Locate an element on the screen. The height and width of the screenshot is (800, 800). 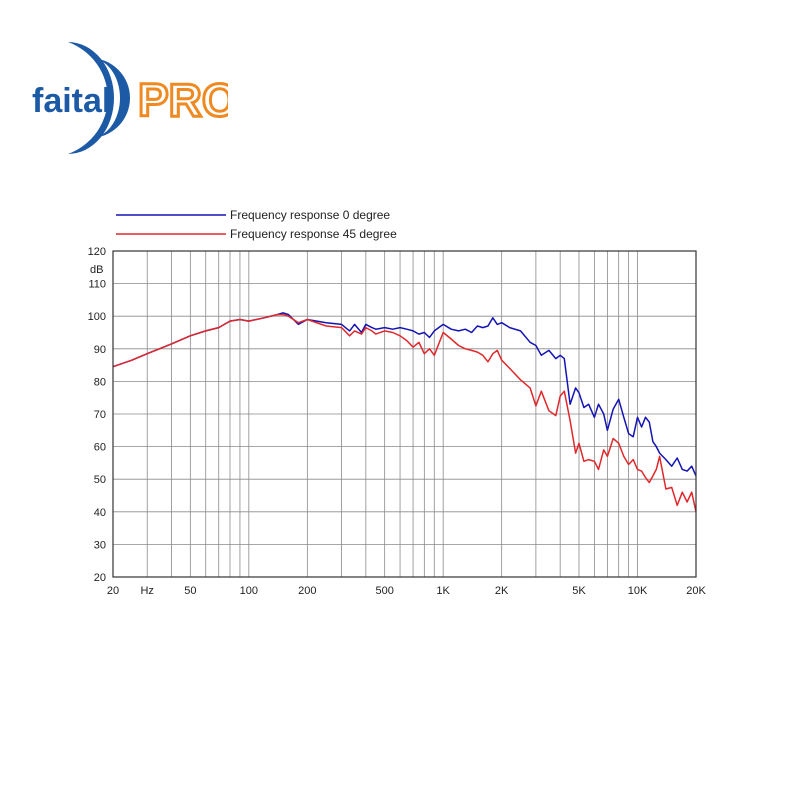
y-tick-label: 100 is located at coordinates (97, 317).